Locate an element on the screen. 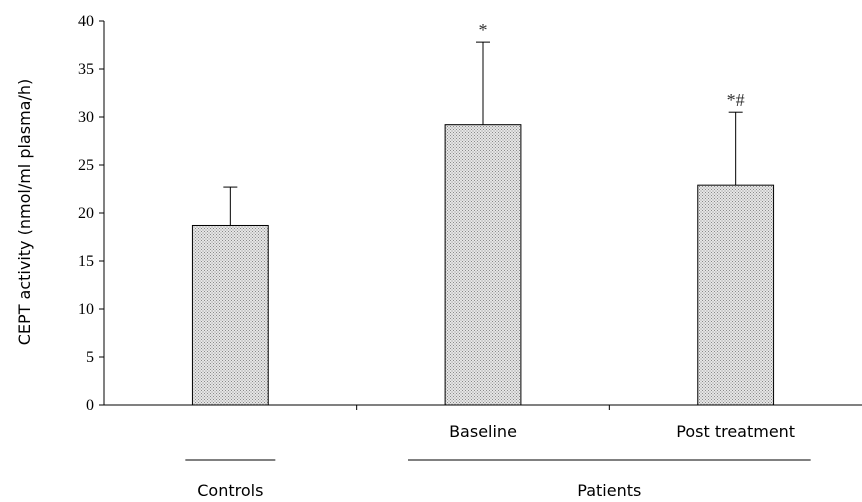 The width and height of the screenshot is (862, 502). category-label: Baseline is located at coordinates (483, 431).